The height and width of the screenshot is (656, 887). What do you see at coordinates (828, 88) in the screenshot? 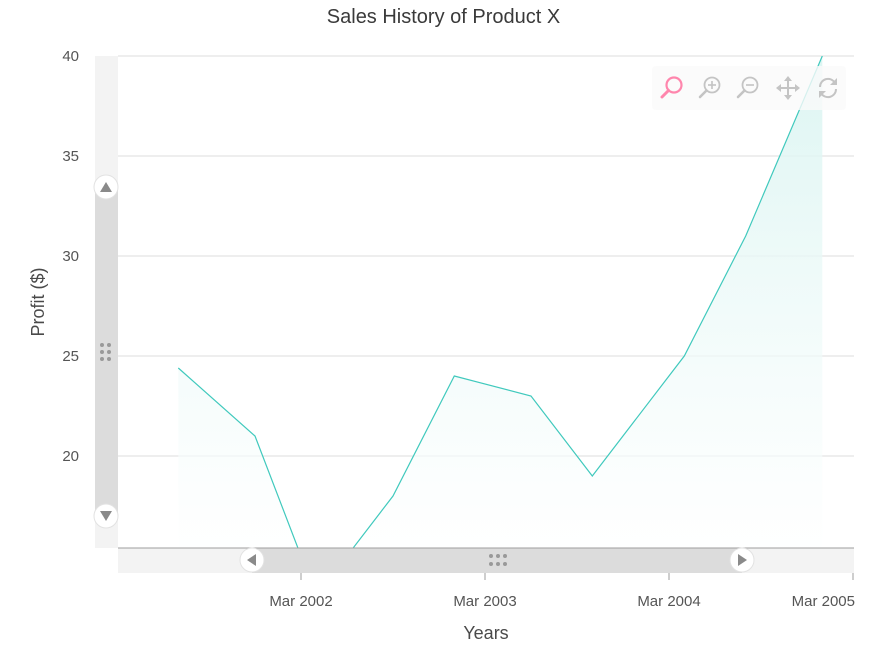
I see `reset-icon` at bounding box center [828, 88].